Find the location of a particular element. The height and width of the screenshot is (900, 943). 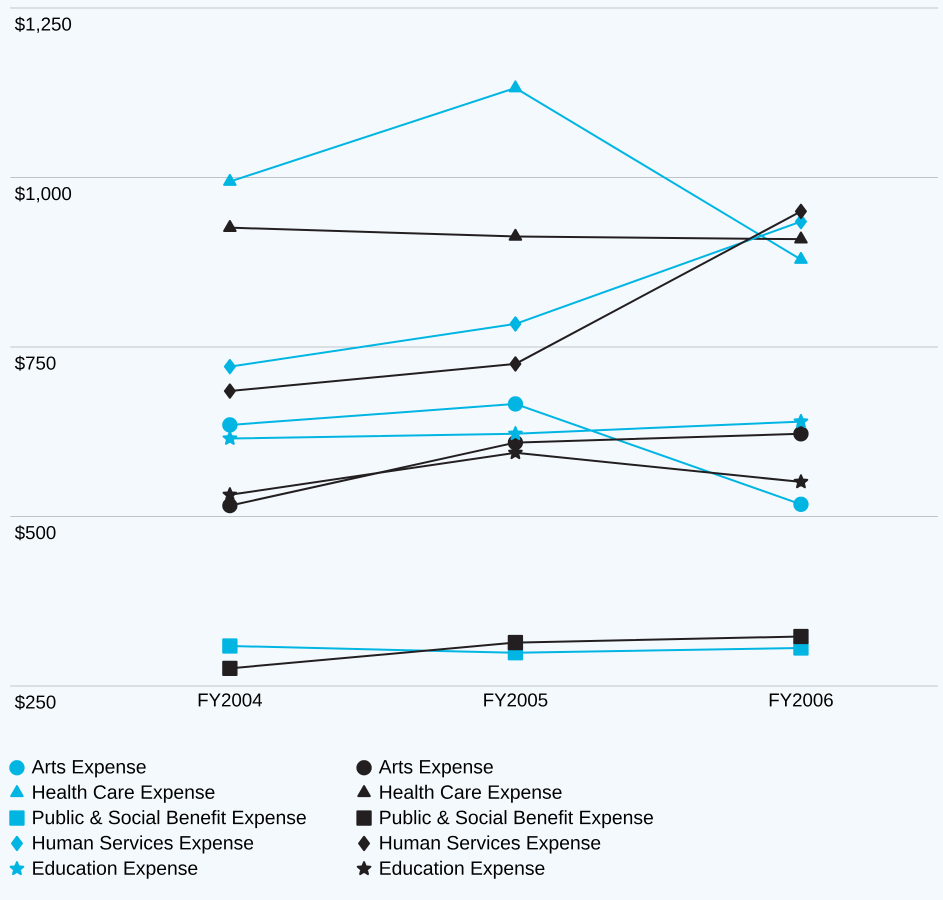

y-tick-label: $1,000 is located at coordinates (43, 194).